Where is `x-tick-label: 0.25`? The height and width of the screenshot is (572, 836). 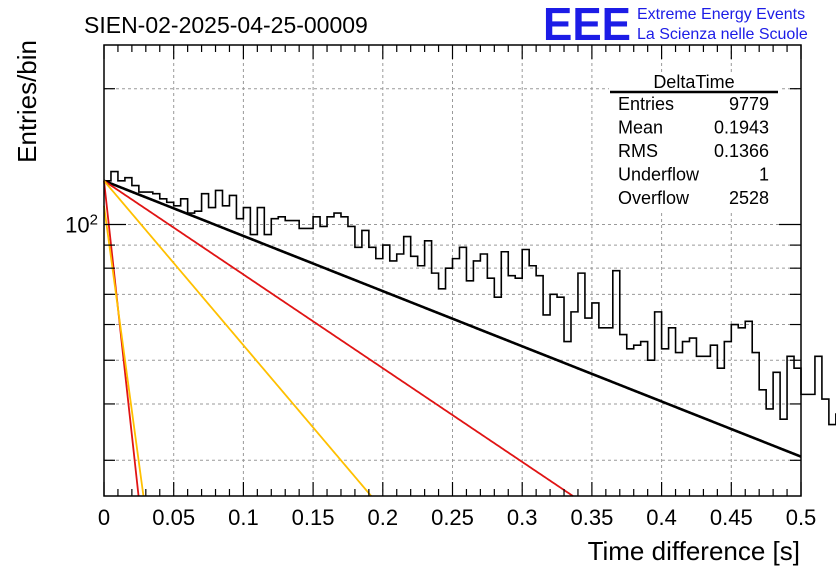 x-tick-label: 0.25 is located at coordinates (452, 517).